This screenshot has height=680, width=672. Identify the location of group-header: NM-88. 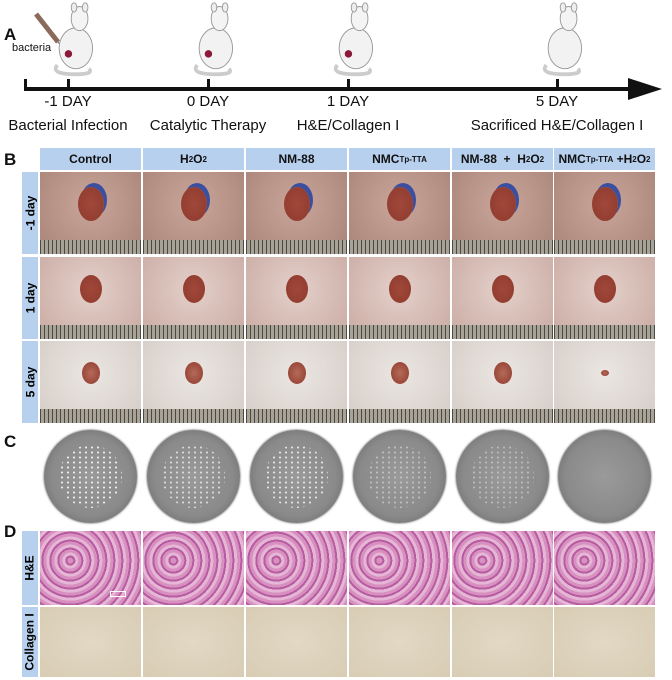
(296, 159).